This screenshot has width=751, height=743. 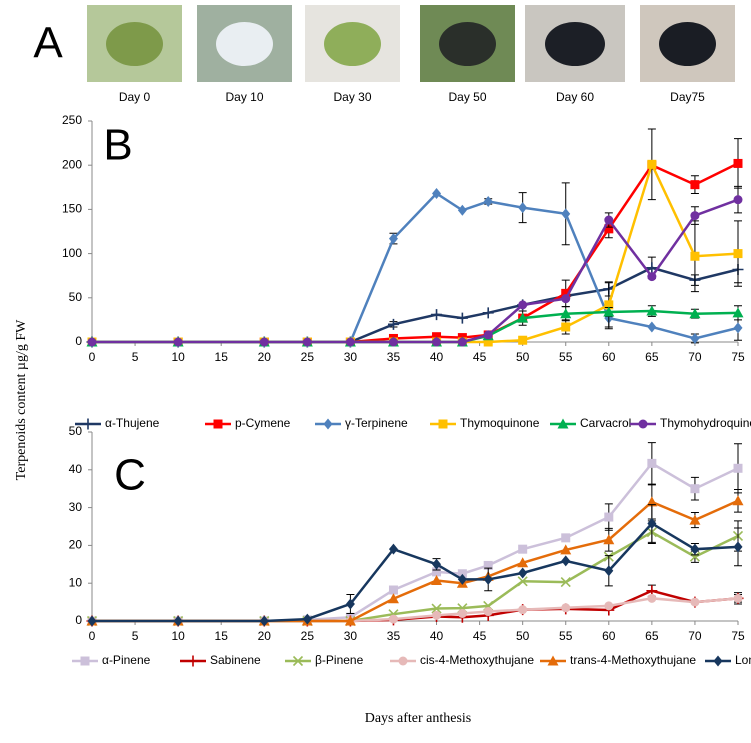 What do you see at coordinates (633, 660) in the screenshot?
I see `legend-label: trans-4-Methoxythujane` at bounding box center [633, 660].